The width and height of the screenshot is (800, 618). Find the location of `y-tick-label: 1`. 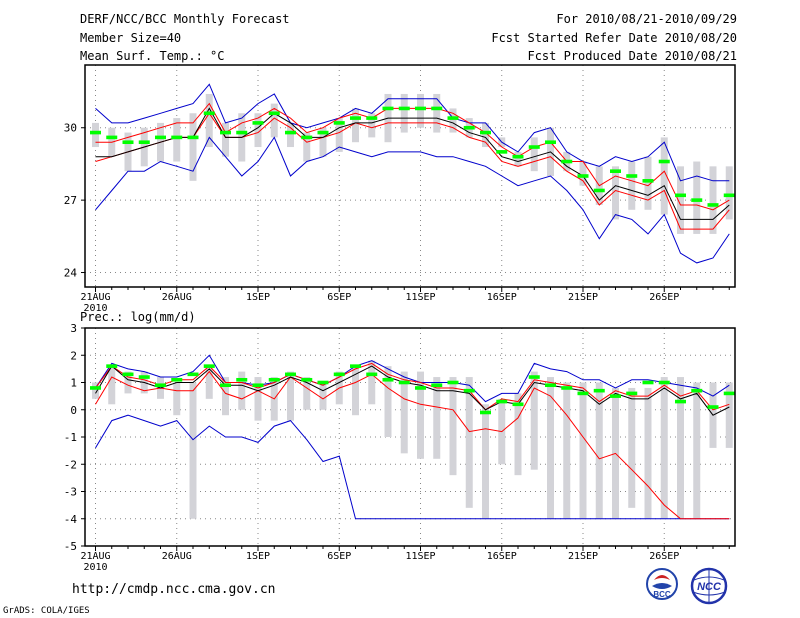

y-tick-label: 1 is located at coordinates (73, 383).